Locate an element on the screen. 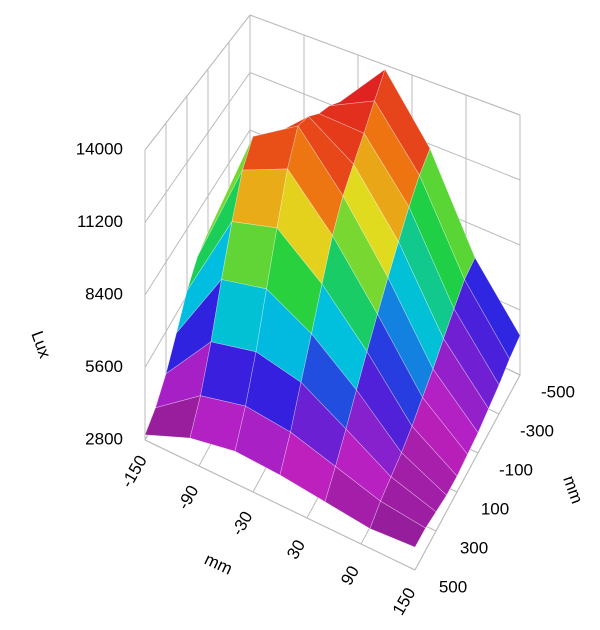 The image size is (600, 630). x-tick-label: -150 is located at coordinates (133, 471).